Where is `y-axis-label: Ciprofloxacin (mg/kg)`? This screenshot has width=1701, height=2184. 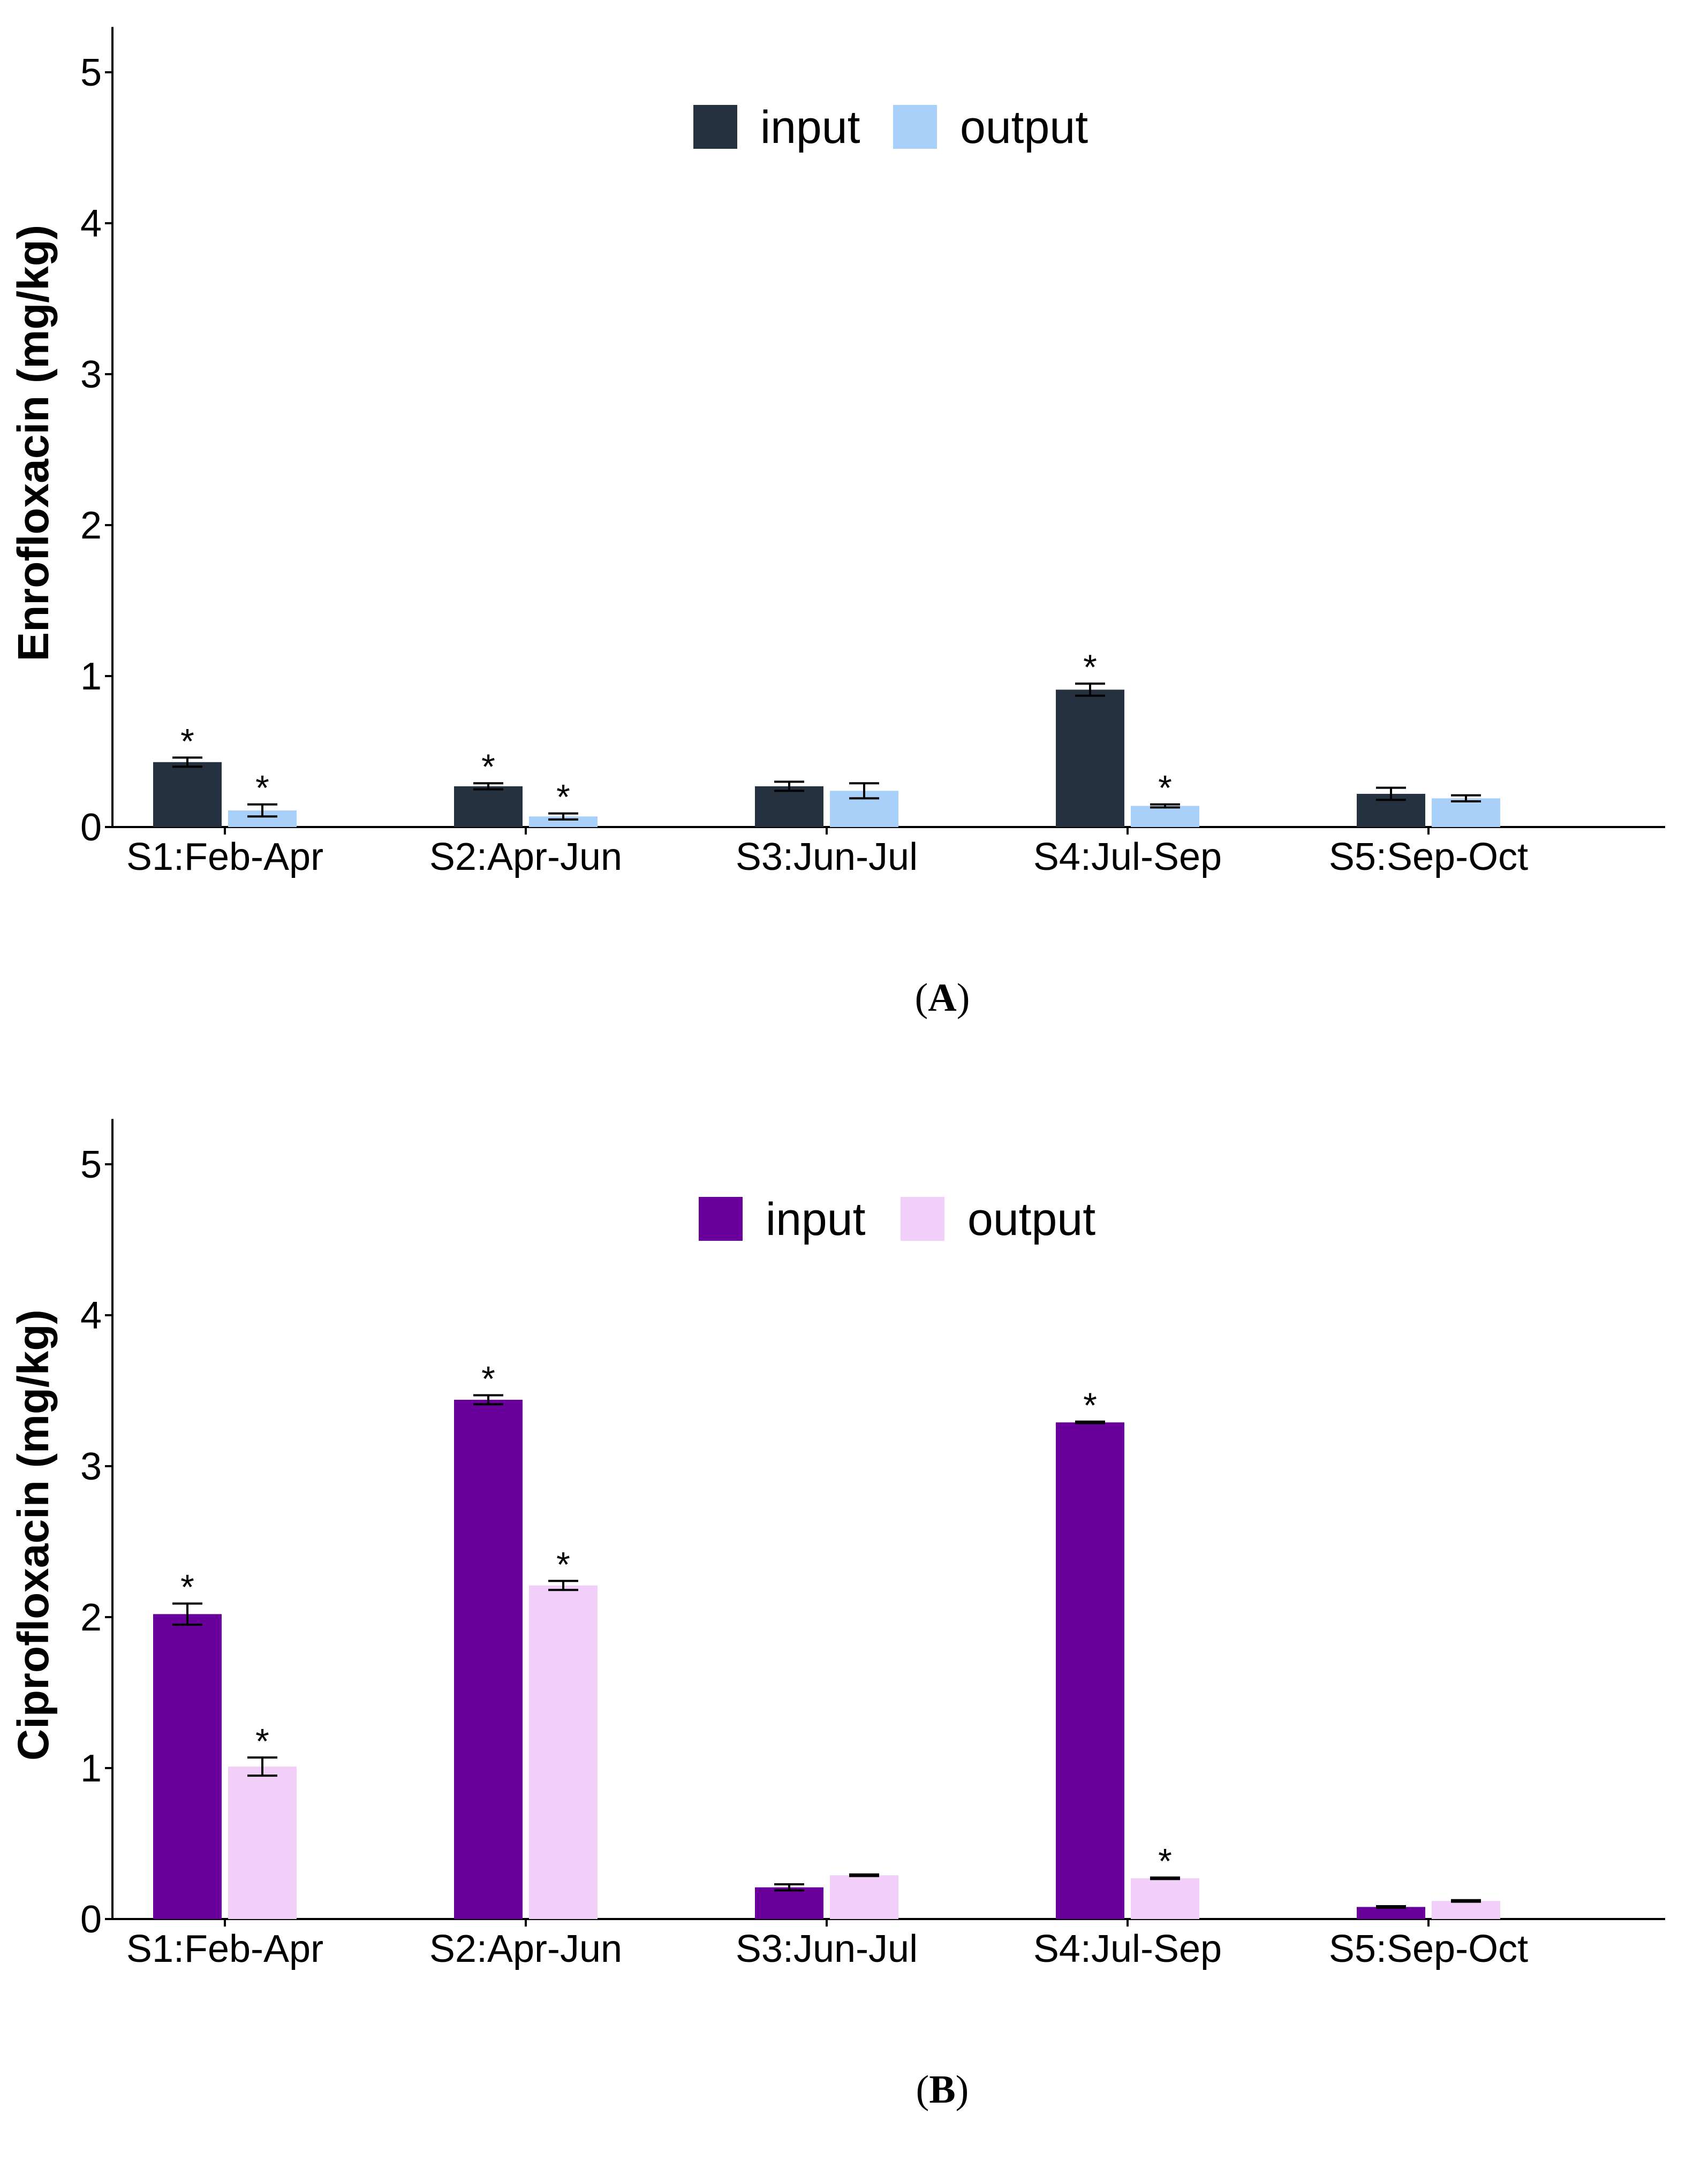
y-axis-label: Ciprofloxacin (mg/kg) is located at coordinates (33, 1535).